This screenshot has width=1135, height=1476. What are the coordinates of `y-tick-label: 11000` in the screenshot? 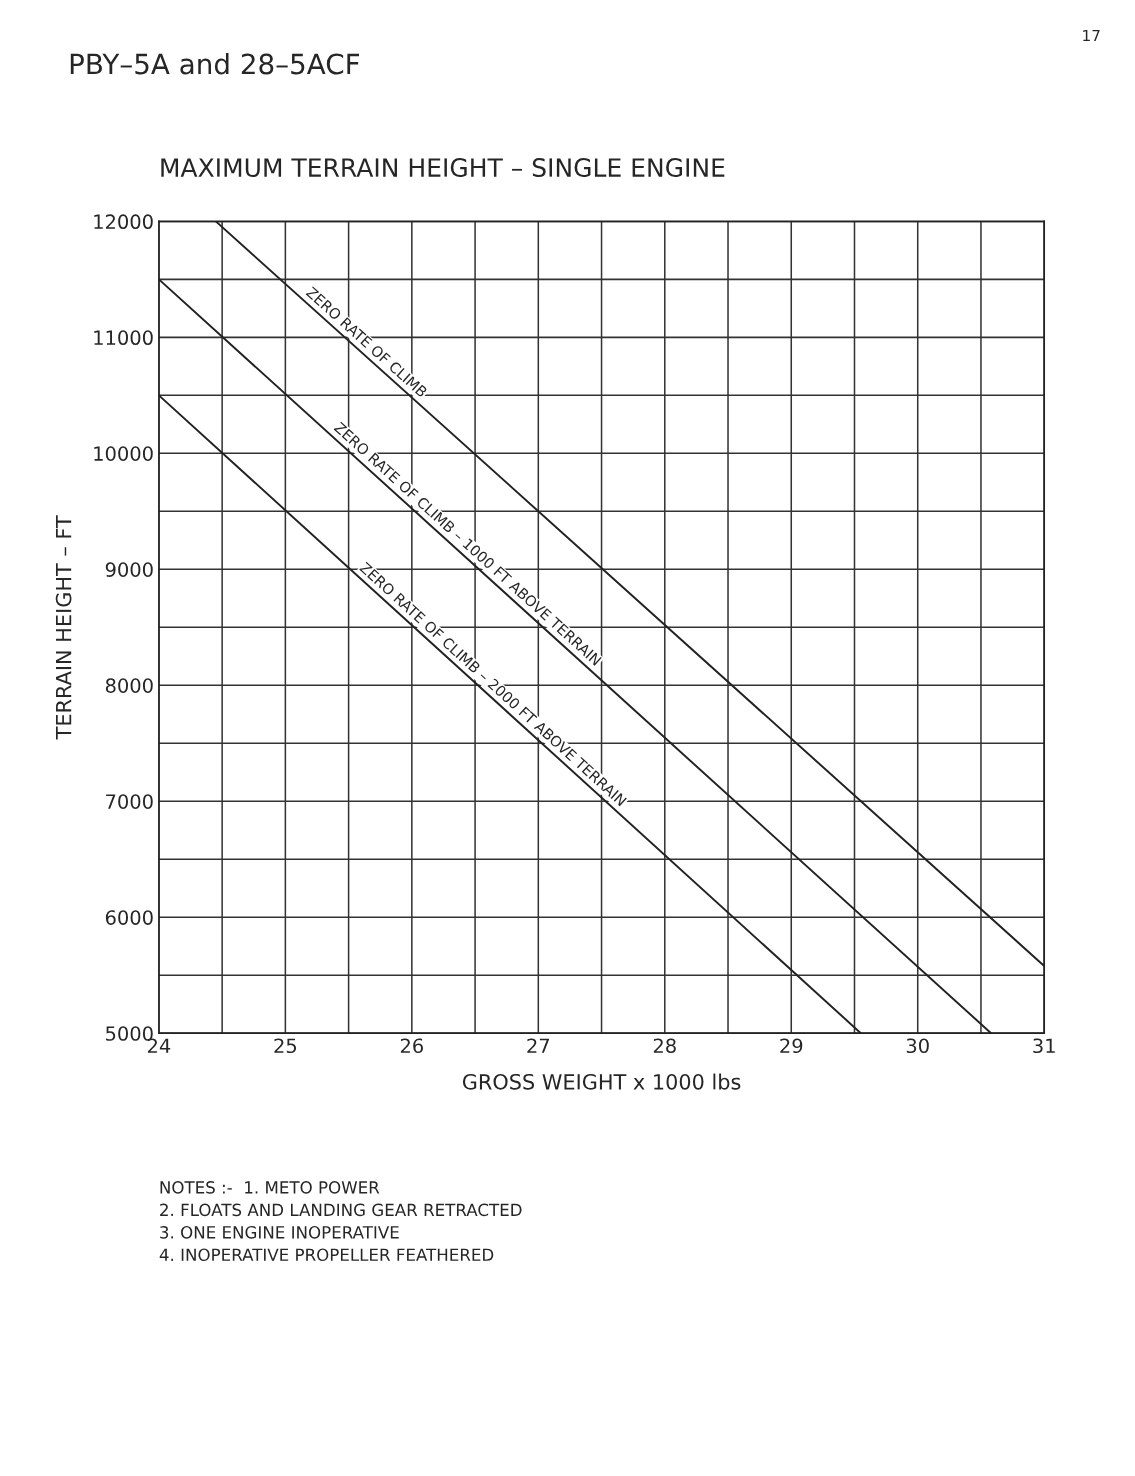 It's located at (123, 338).